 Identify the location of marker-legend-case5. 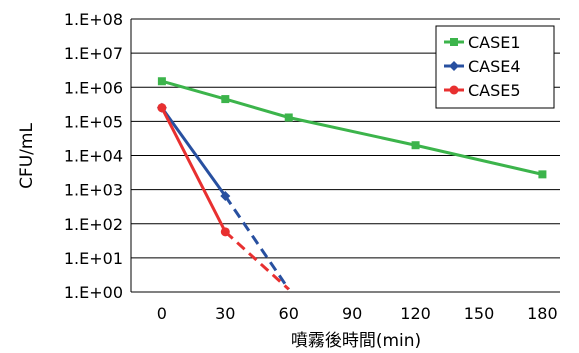
(454, 90).